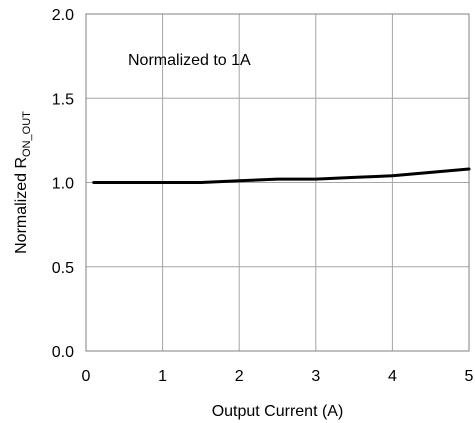 The width and height of the screenshot is (475, 423). Describe the element at coordinates (189, 60) in the screenshot. I see `annotation-label: Normalized to 1A` at that location.